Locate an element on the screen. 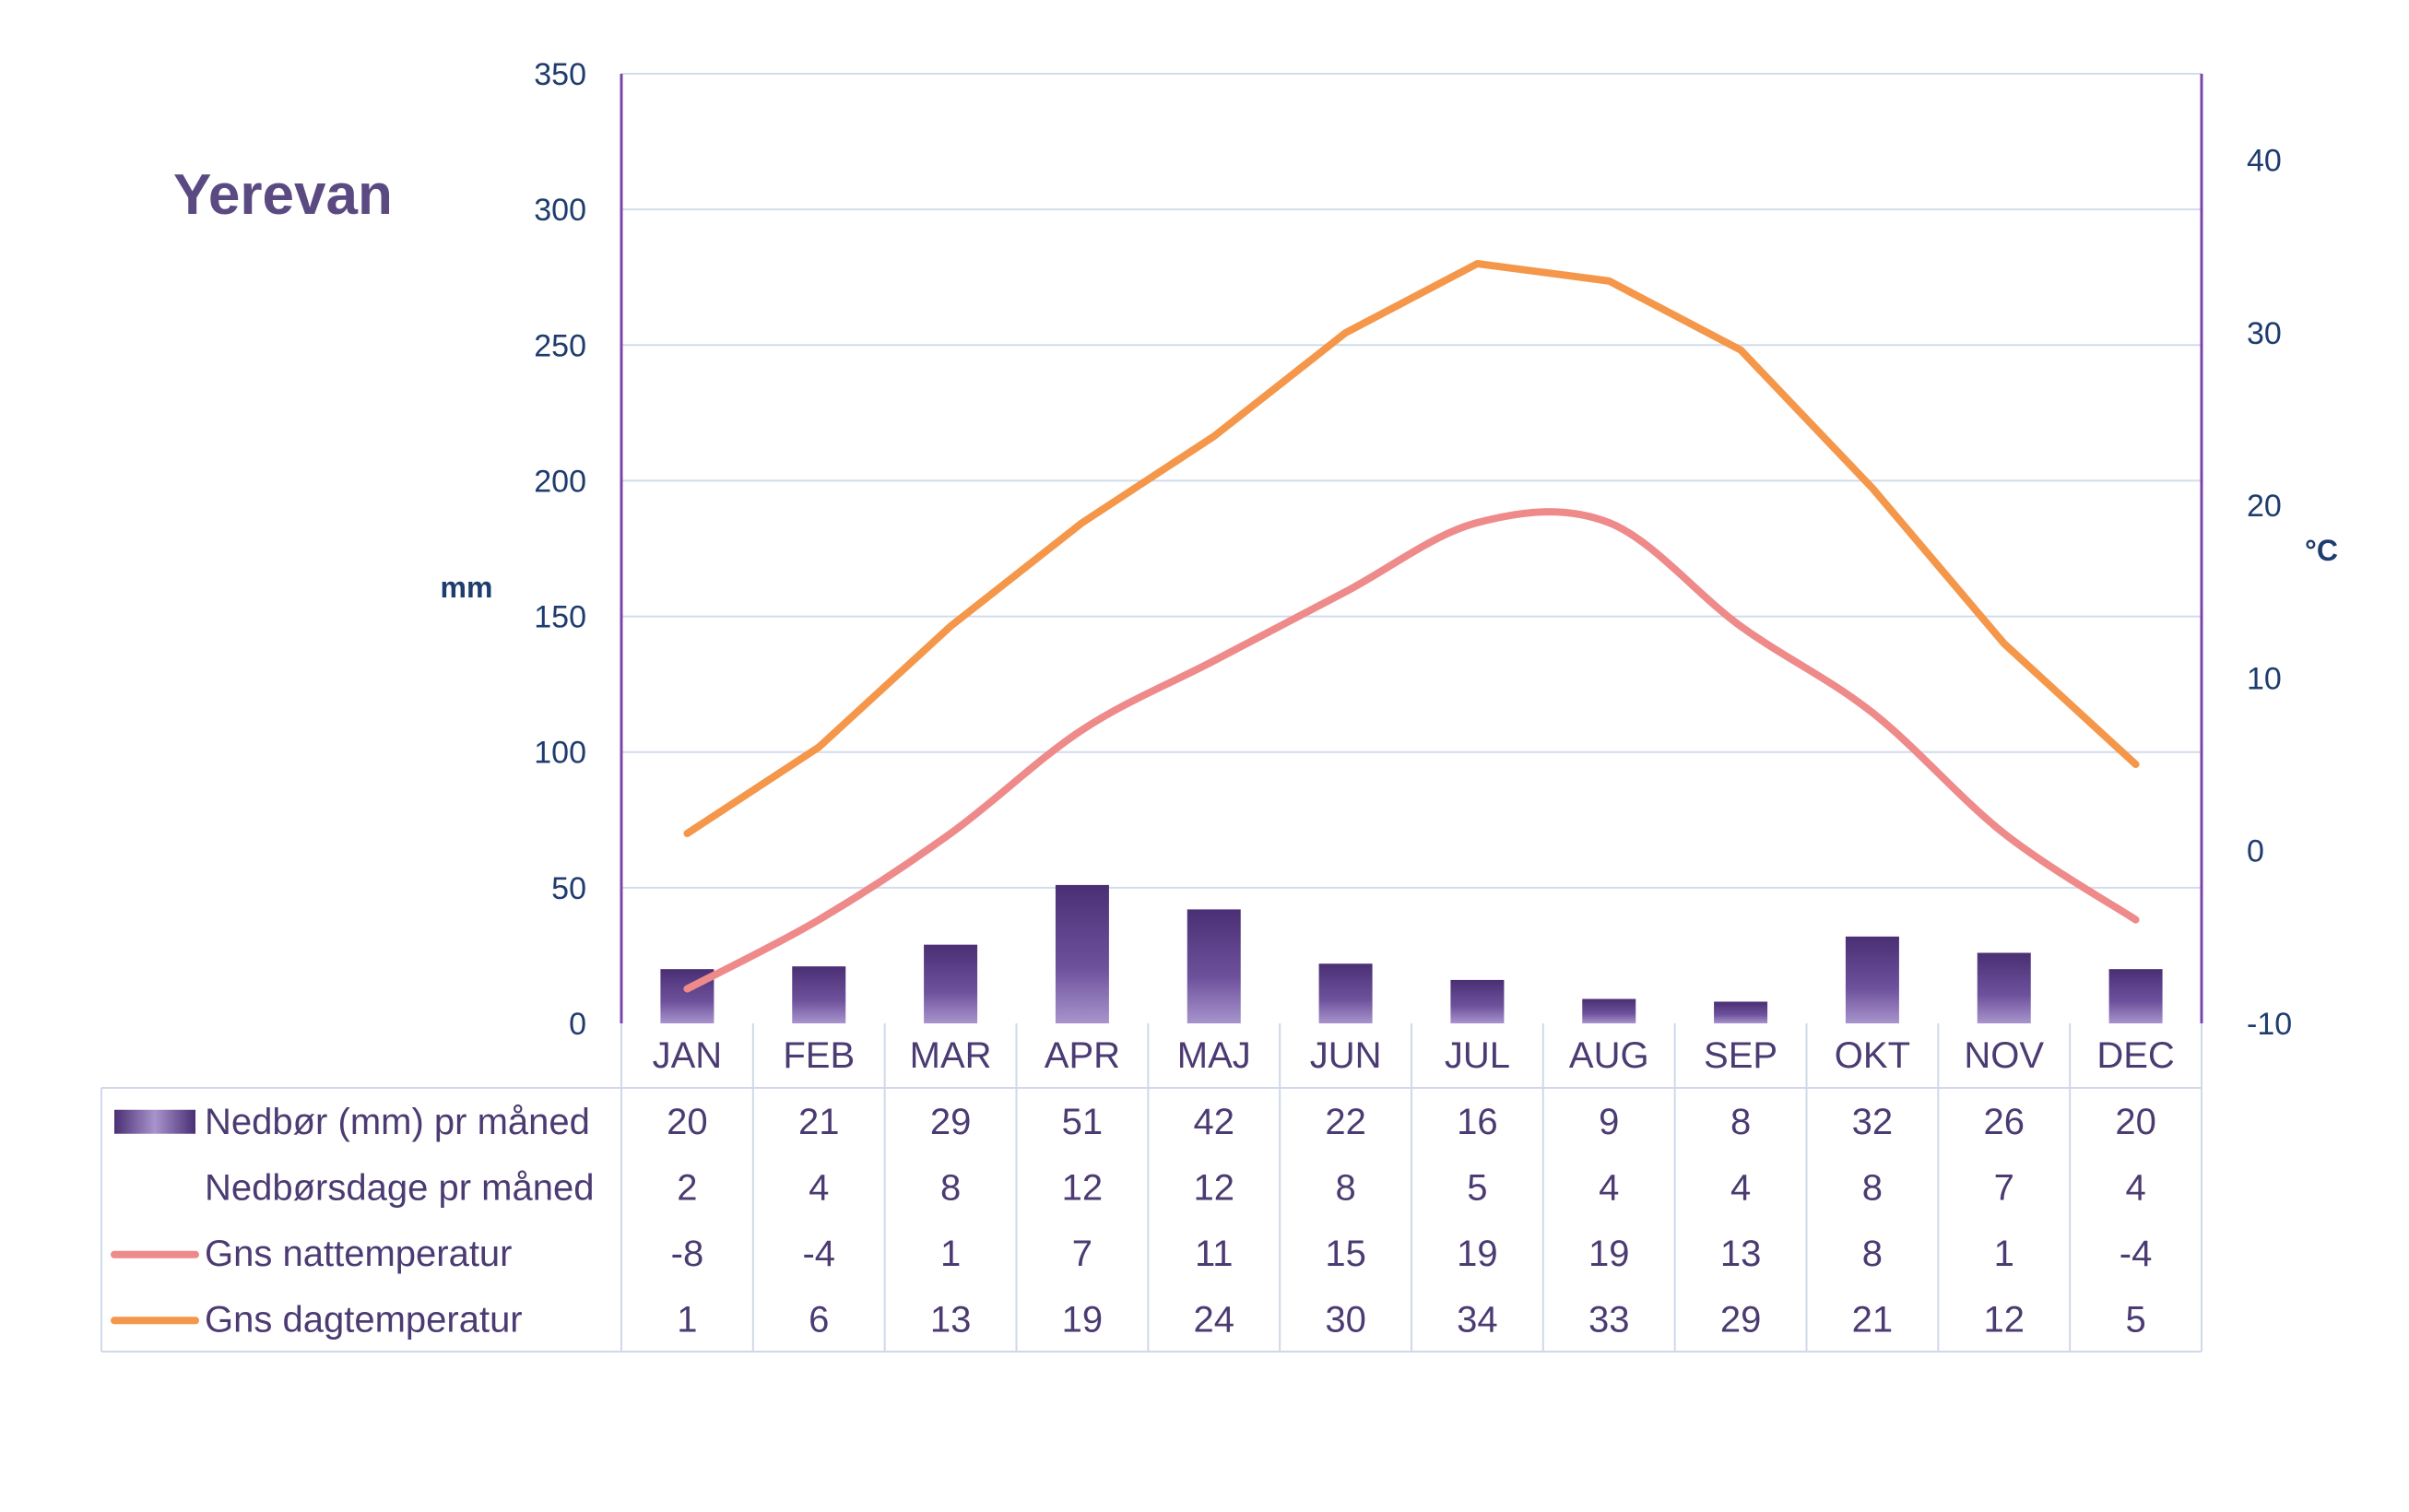  table-cell: 24 is located at coordinates (1214, 1319).